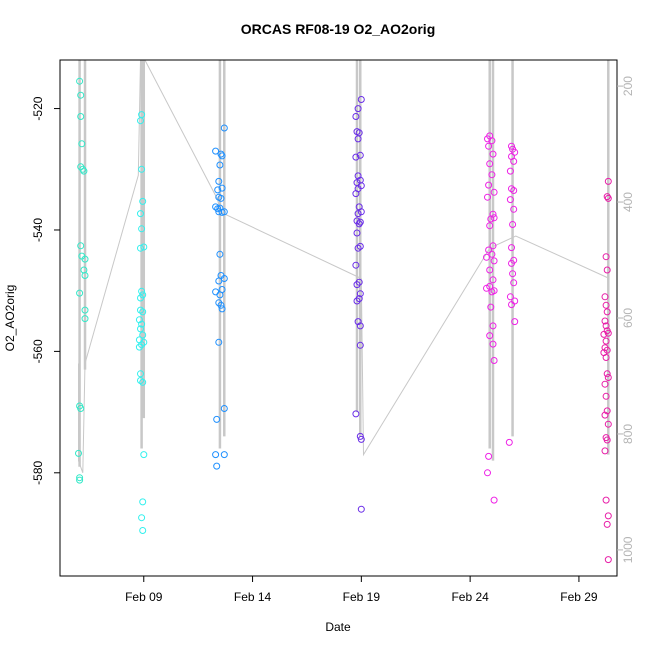 The image size is (650, 650). I want to click on x-tick-label-2: Feb 19, so click(362, 597).